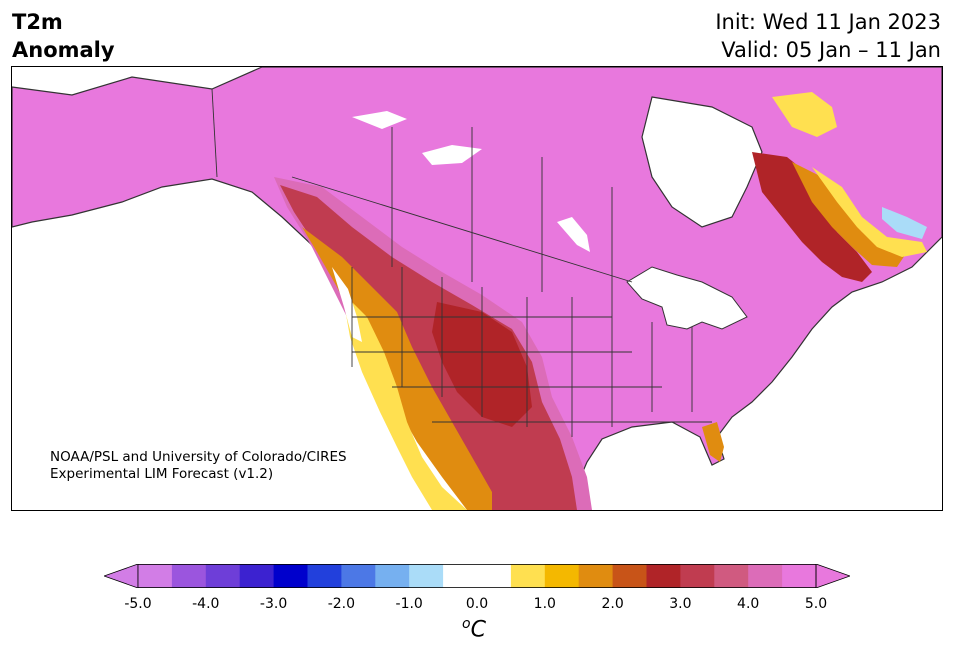 Image resolution: width=953 pixels, height=656 pixels. I want to click on colorbar-unit: oC, so click(474, 629).